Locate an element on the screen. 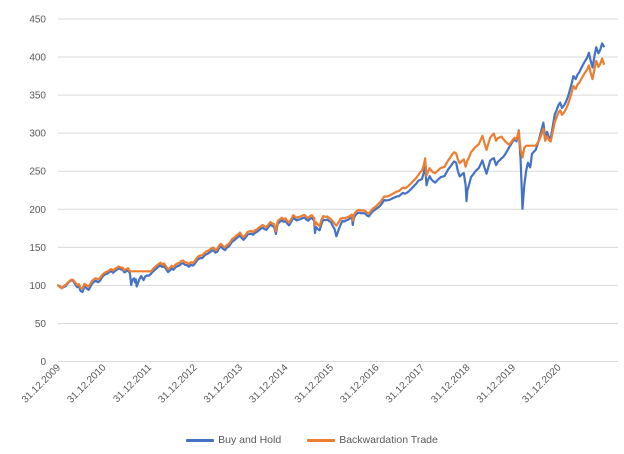 The height and width of the screenshot is (454, 624). y-axis-tick-label: 250 is located at coordinates (37, 172).